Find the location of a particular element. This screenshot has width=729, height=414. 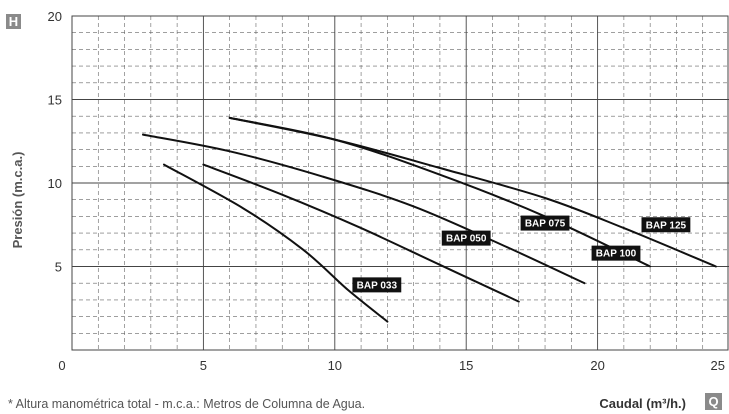

series-label-text: BAP 033 is located at coordinates (377, 285).